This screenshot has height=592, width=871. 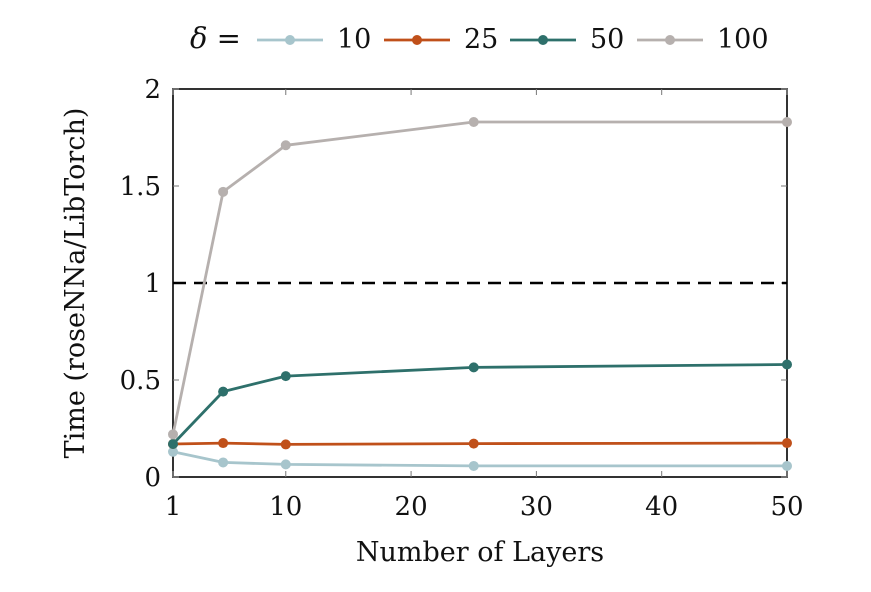 What do you see at coordinates (661, 507) in the screenshot?
I see `x-tick-label: 40` at bounding box center [661, 507].